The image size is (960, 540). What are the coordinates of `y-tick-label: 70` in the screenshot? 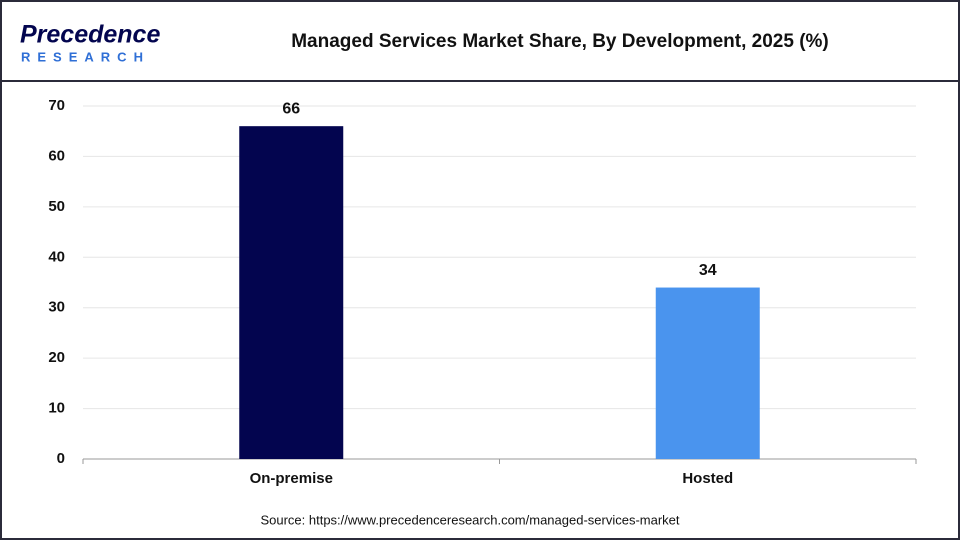 It's located at (56, 105).